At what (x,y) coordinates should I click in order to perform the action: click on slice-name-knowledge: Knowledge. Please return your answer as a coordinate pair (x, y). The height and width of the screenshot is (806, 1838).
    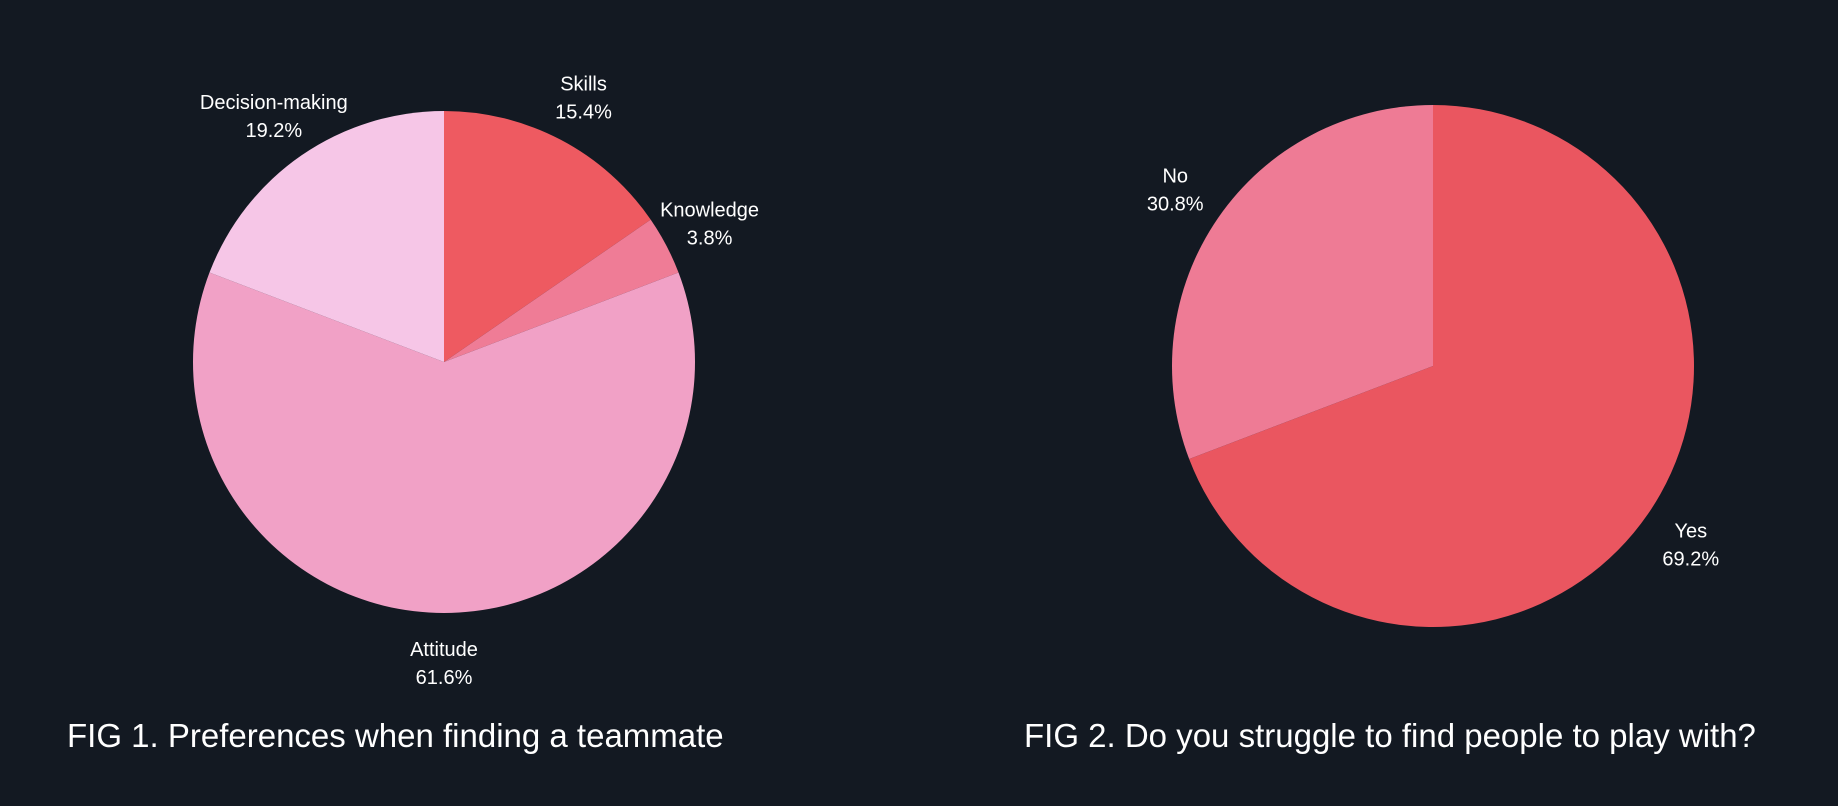
    Looking at the image, I should click on (709, 210).